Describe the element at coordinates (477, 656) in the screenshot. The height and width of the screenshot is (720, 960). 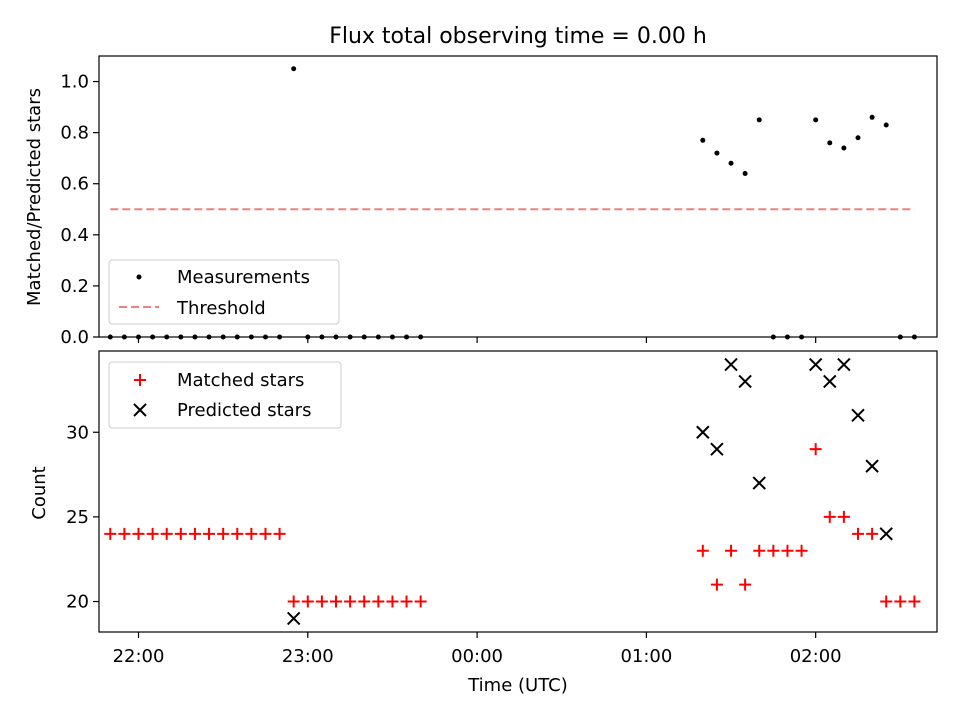
I see `bottom-xtick-label: 00:00` at that location.